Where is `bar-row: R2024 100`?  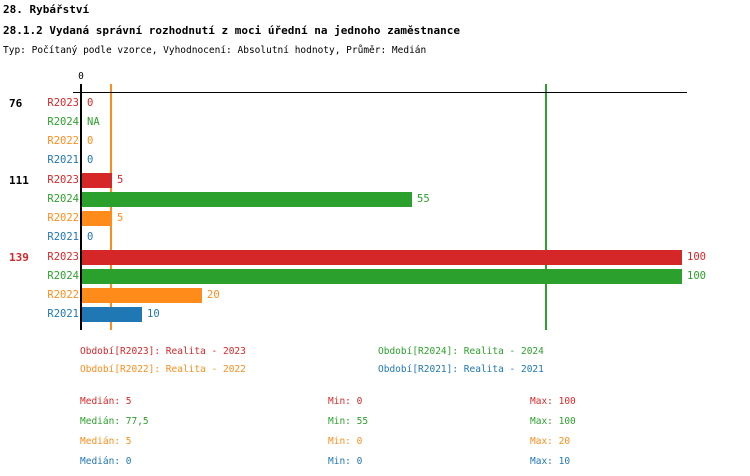
bar-row: R2024 100 is located at coordinates (375, 276).